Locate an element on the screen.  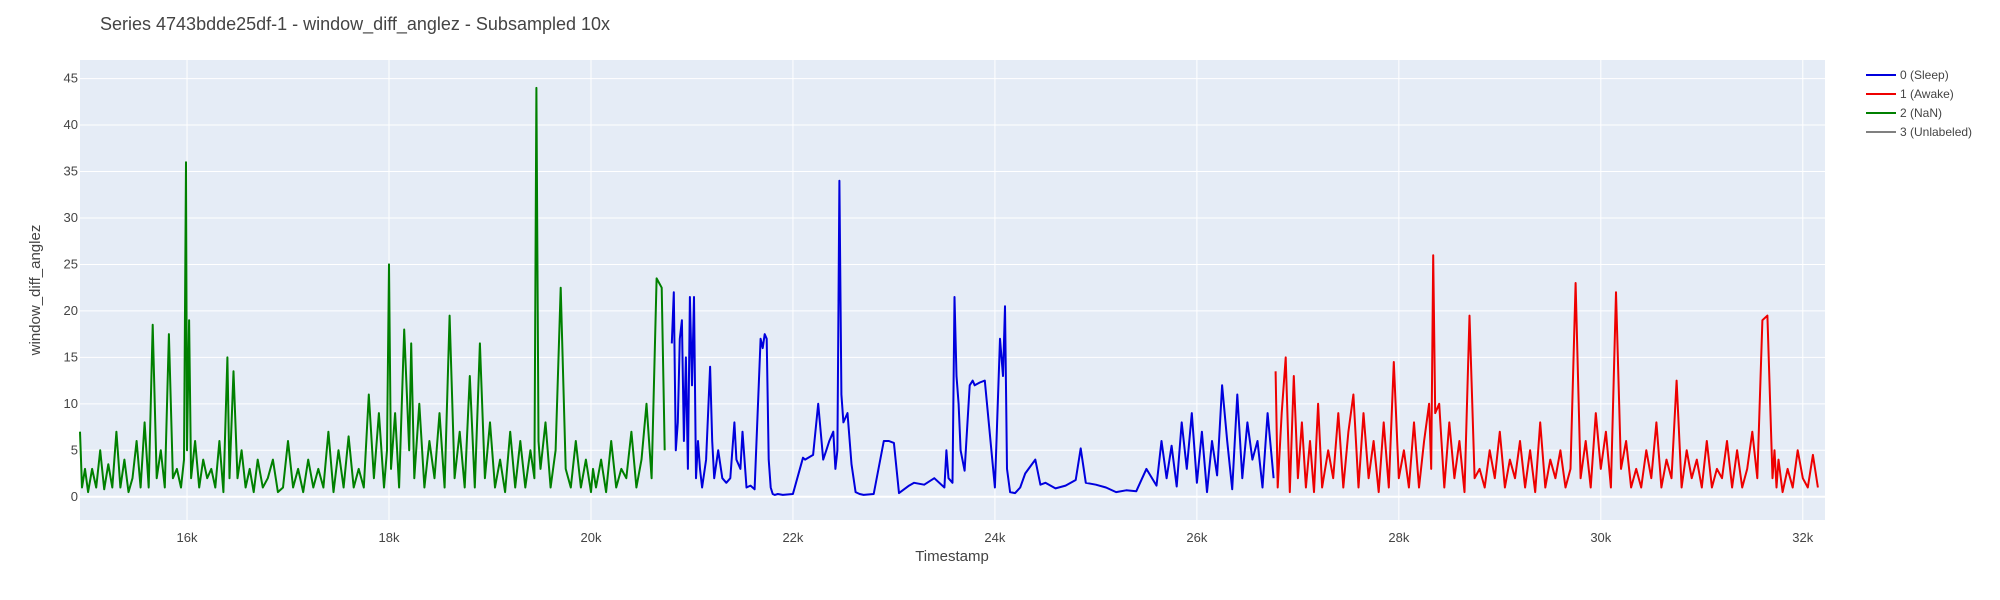
legend-item: 1 (Awake) is located at coordinates (1910, 94).